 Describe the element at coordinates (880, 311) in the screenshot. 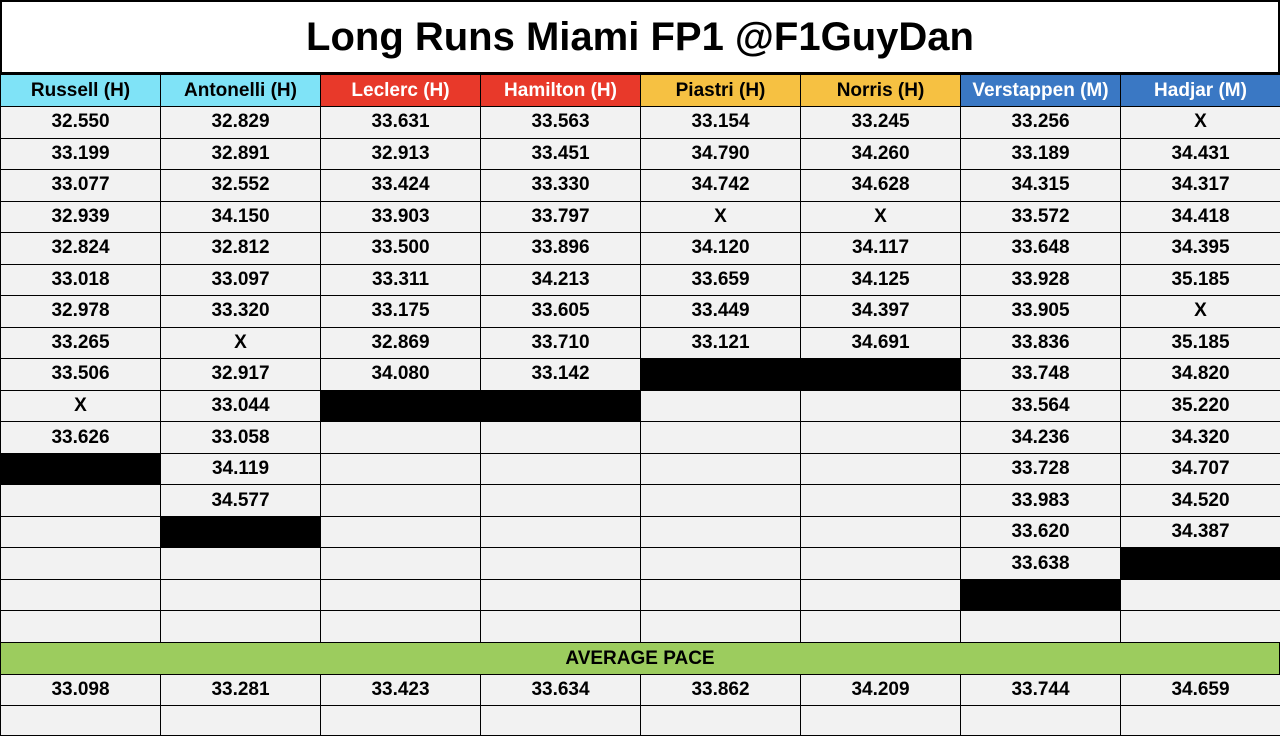

I see `lap-time: 34.397` at that location.